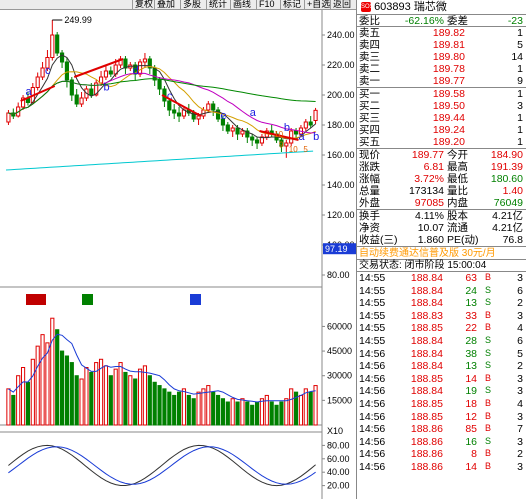 This screenshot has width=526, height=499. Describe the element at coordinates (441, 265) in the screenshot. I see `trade-status: 交易状态: 闭市阶段 15:00:04` at that location.